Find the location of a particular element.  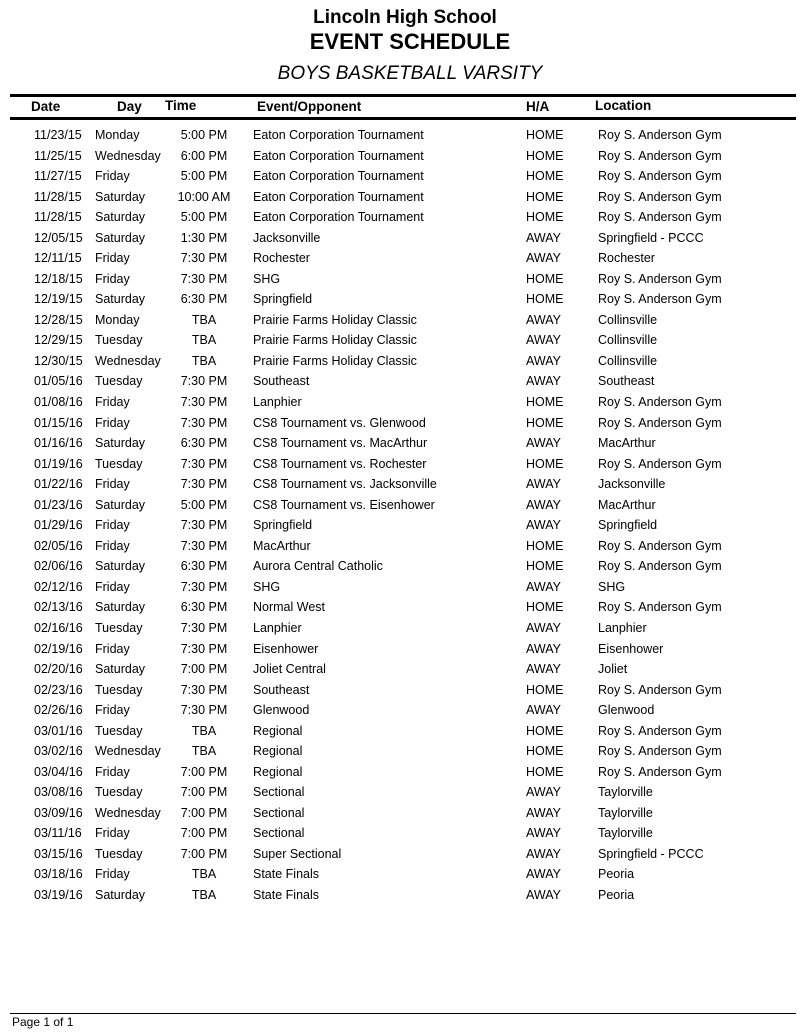

cell-date: 11/27/15 is located at coordinates (58, 176).